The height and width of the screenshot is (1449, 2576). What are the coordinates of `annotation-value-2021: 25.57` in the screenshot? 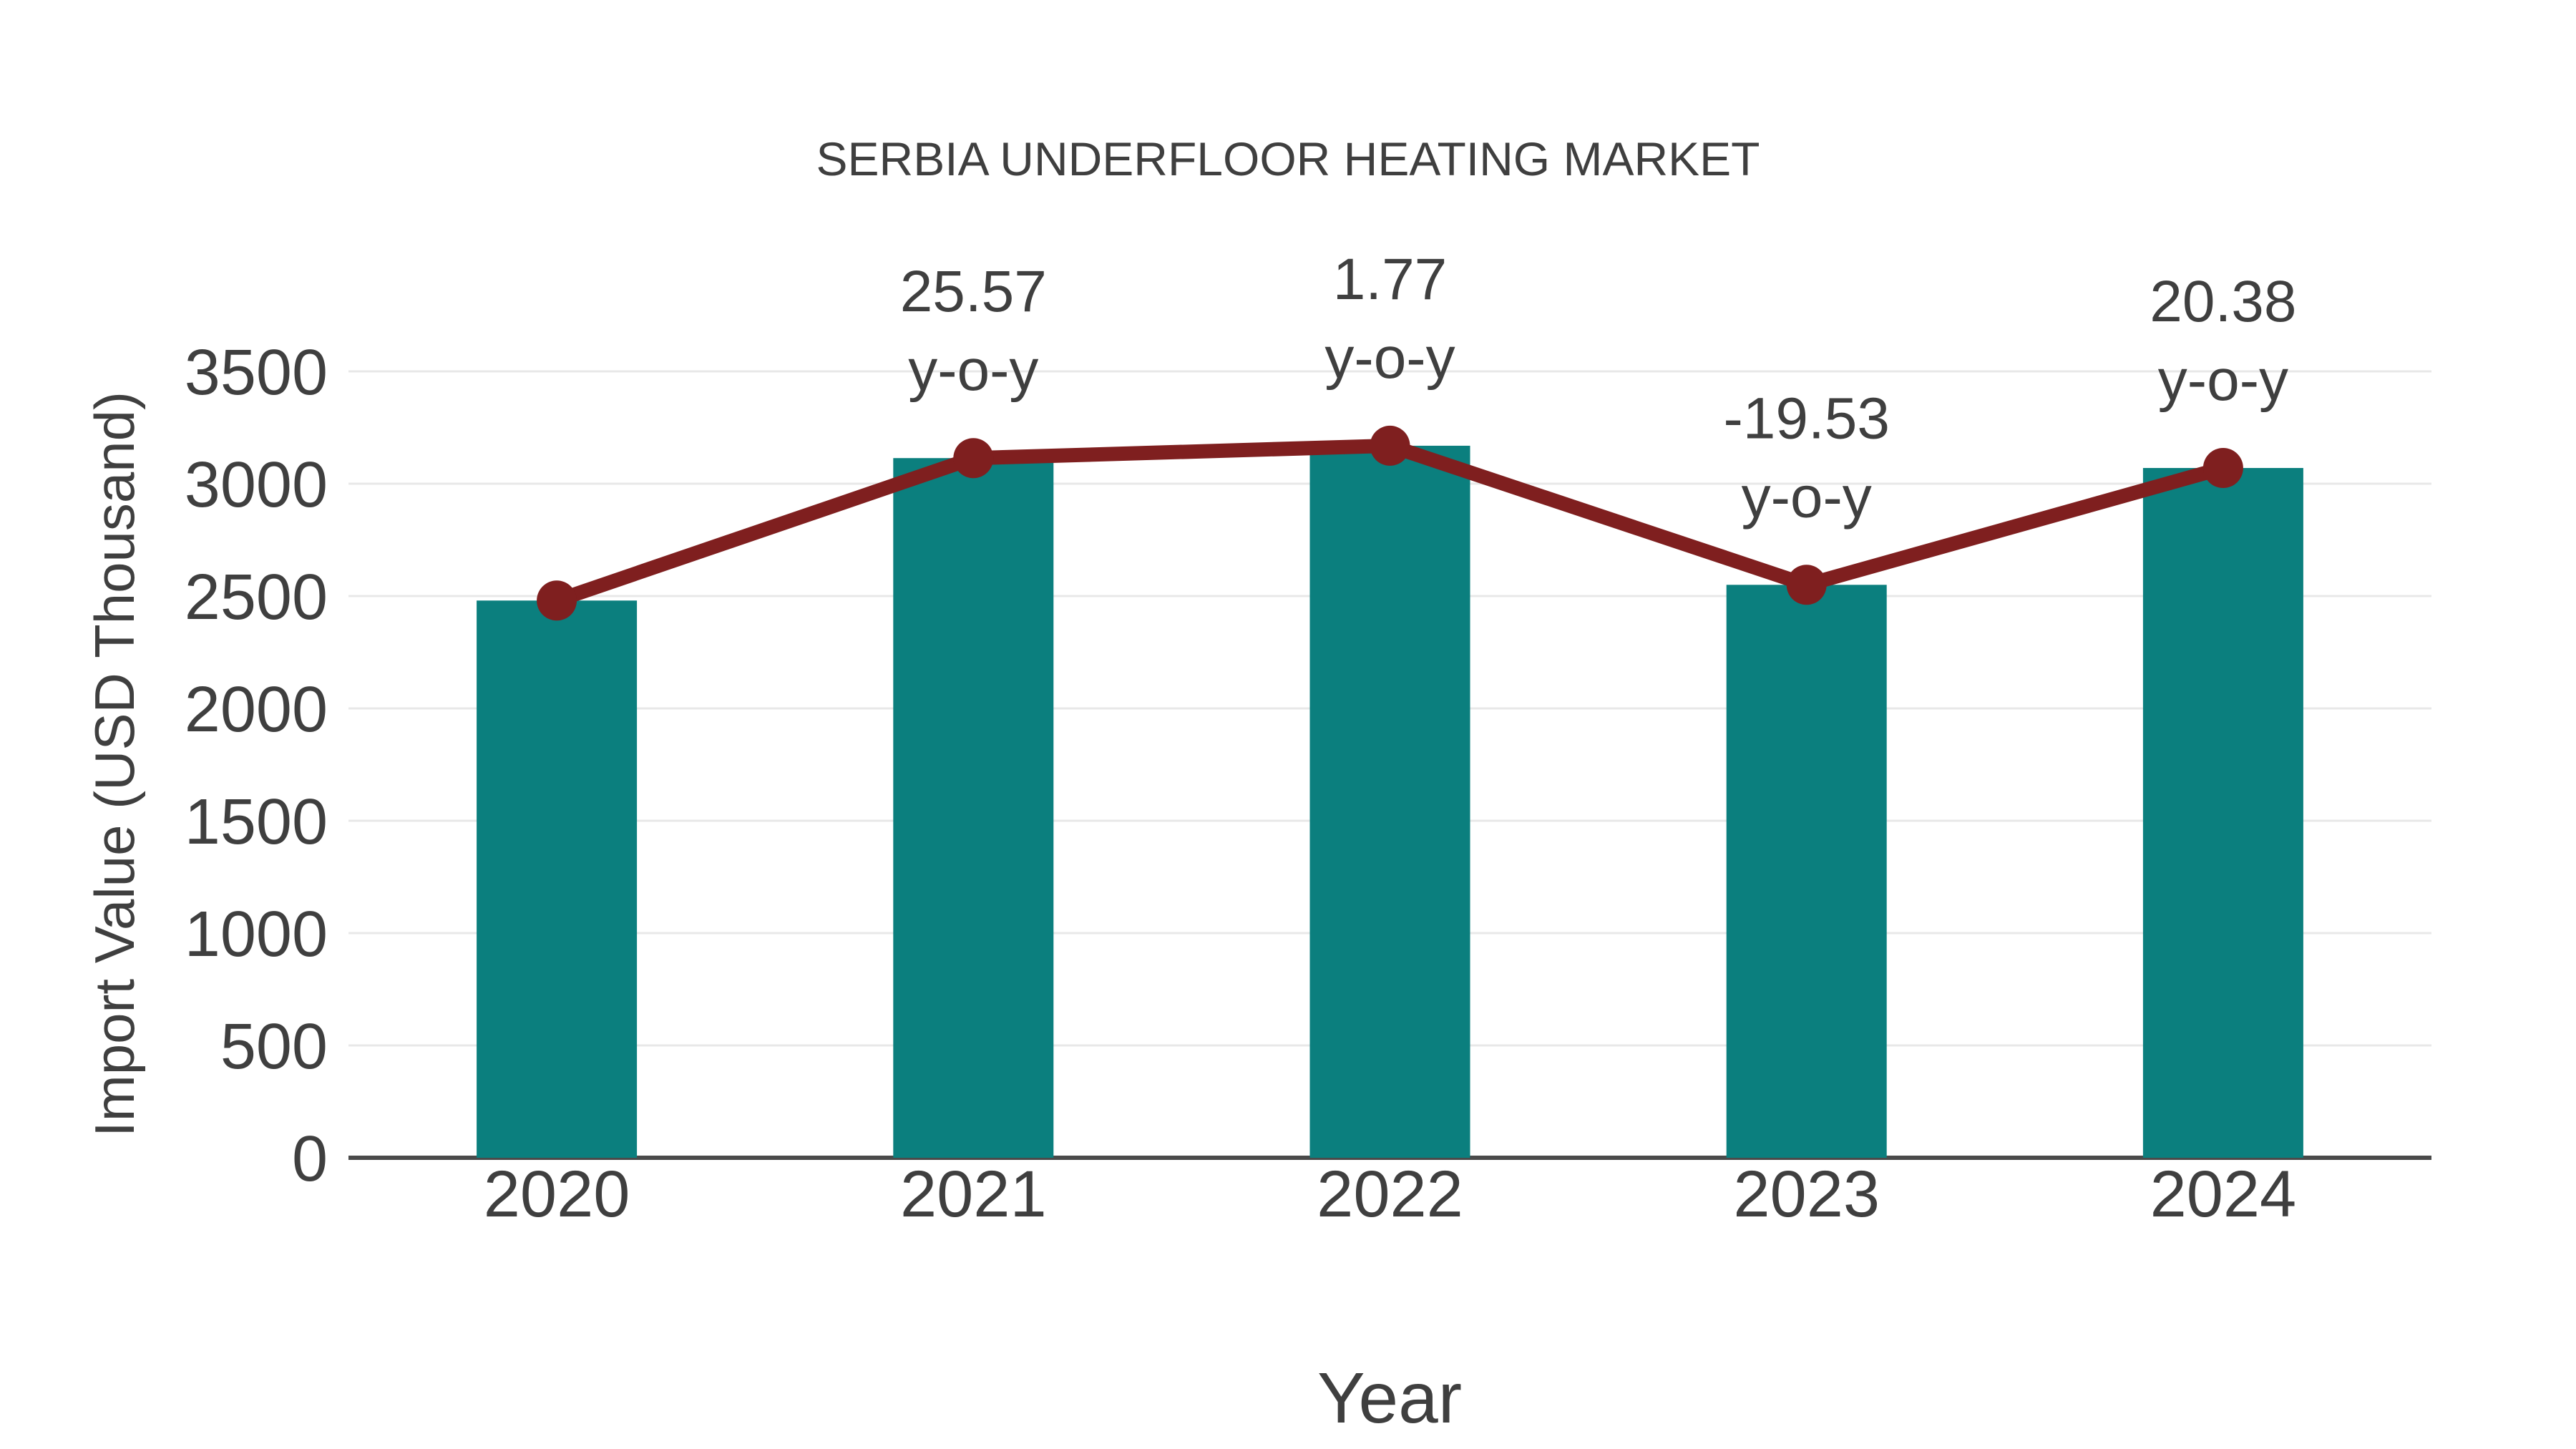 It's located at (973, 291).